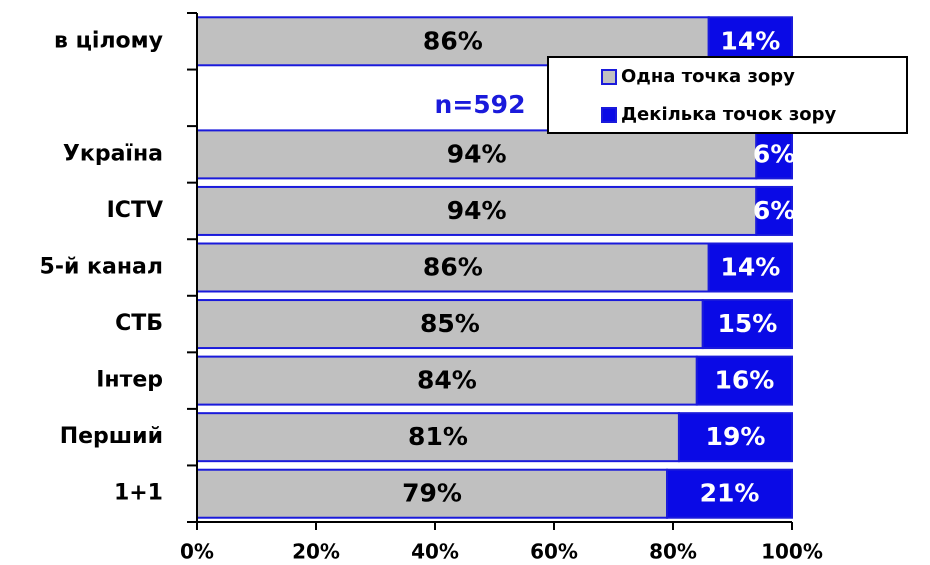 The width and height of the screenshot is (930, 565). I want to click on y-tick-label: Перший, so click(111, 436).